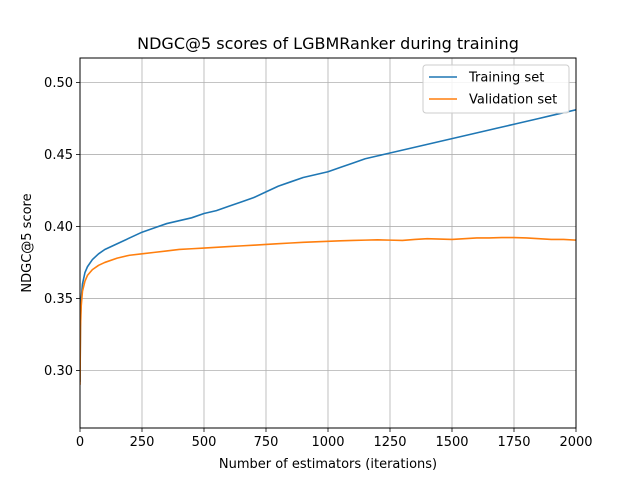 The height and width of the screenshot is (480, 640). What do you see at coordinates (204, 442) in the screenshot?
I see `x-tick-label: 500` at bounding box center [204, 442].